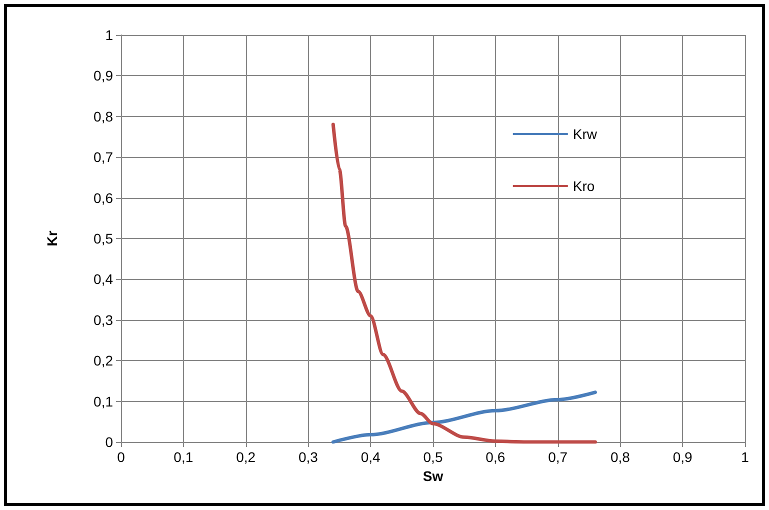 The width and height of the screenshot is (769, 510). What do you see at coordinates (558, 457) in the screenshot?
I see `x-tick-label: 0,7` at bounding box center [558, 457].